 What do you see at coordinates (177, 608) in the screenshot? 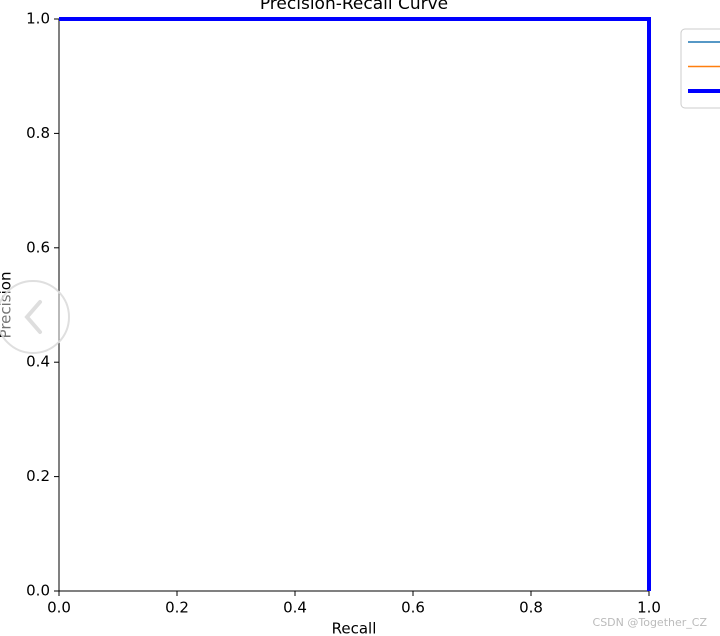
I see `x-tick-label: 0.2` at bounding box center [177, 608].